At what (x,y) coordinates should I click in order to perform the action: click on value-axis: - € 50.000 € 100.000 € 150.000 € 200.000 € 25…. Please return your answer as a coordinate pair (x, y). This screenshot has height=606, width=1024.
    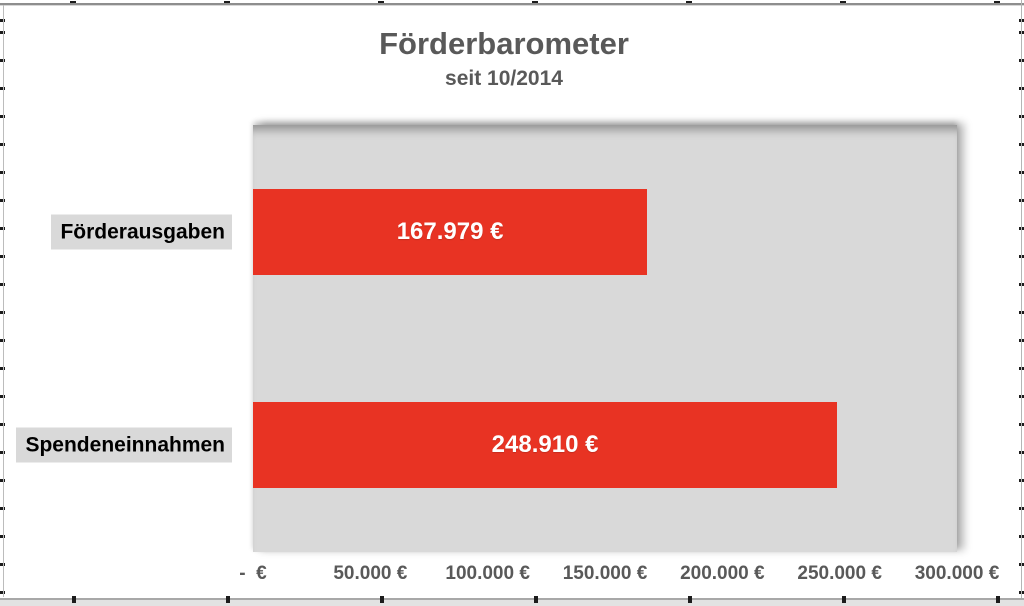
    Looking at the image, I should click on (619, 576).